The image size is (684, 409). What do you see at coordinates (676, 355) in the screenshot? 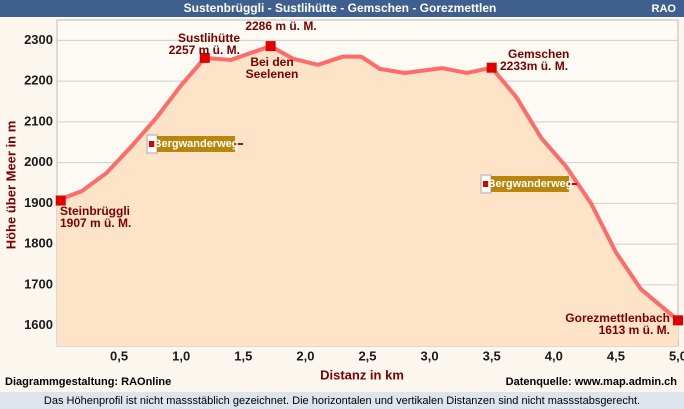
I see `x-tick-label: 5,0` at bounding box center [676, 355].